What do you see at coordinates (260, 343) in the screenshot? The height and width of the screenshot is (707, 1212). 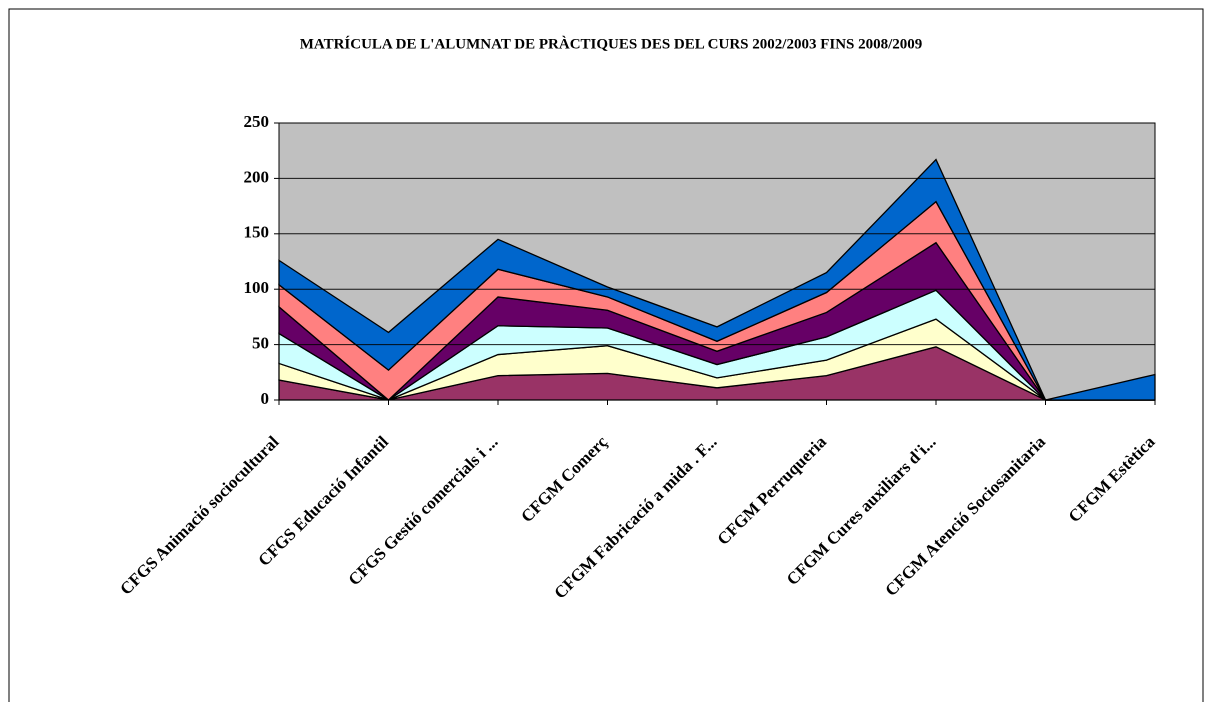 I see `y-tick-label: 50` at bounding box center [260, 343].